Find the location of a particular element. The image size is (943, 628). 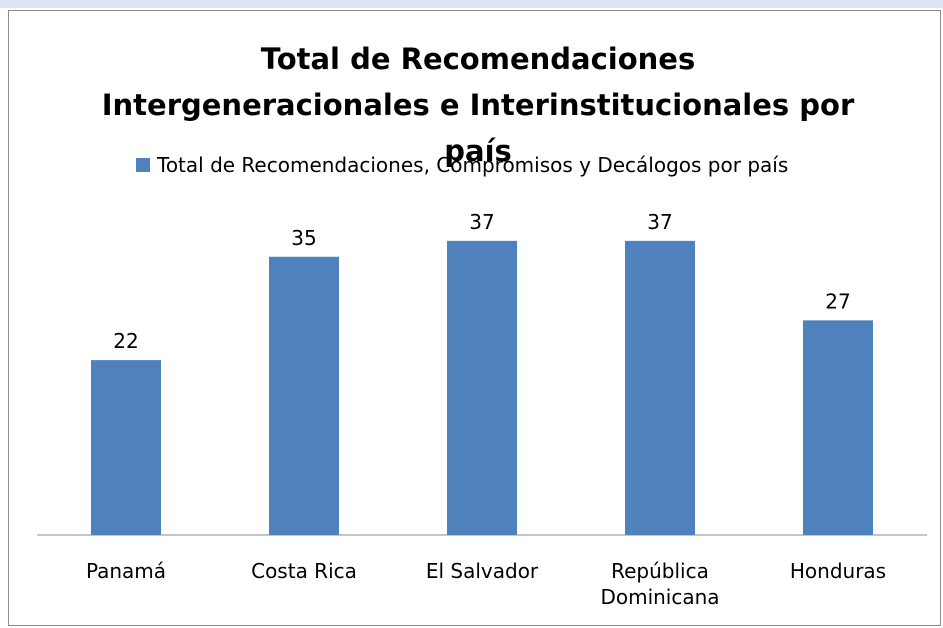

x-tick-label: Panamá is located at coordinates (126, 571).